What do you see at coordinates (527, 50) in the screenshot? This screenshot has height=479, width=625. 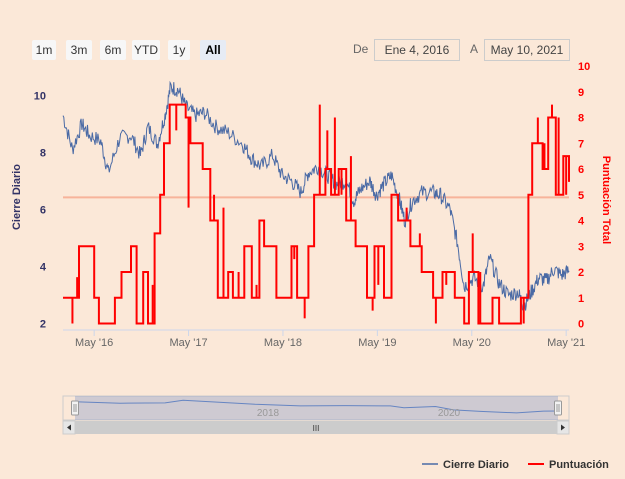 I see `to-date-input: May 10, 2021` at bounding box center [527, 50].